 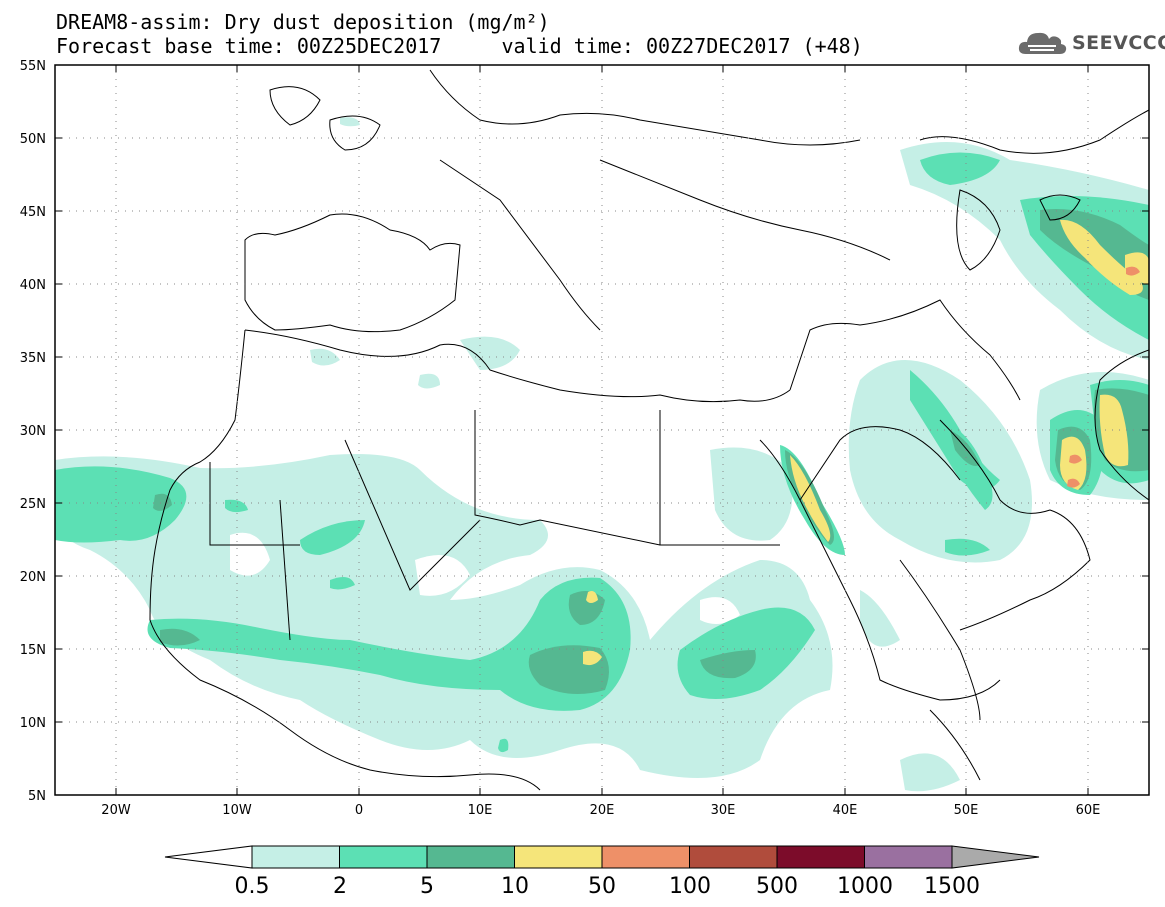 I want to click on colorbar, so click(x=602, y=857).